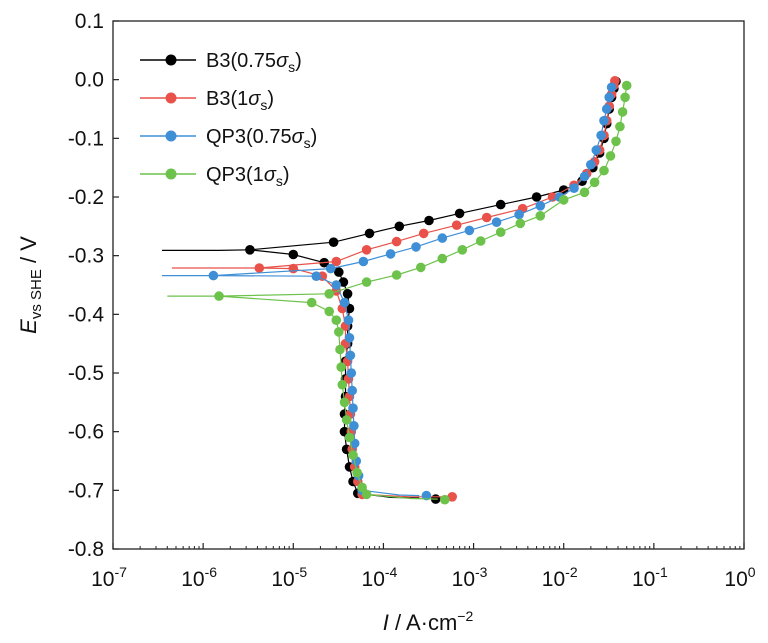 The width and height of the screenshot is (768, 643). I want to click on y-tick-label: -0.8, so click(86, 549).